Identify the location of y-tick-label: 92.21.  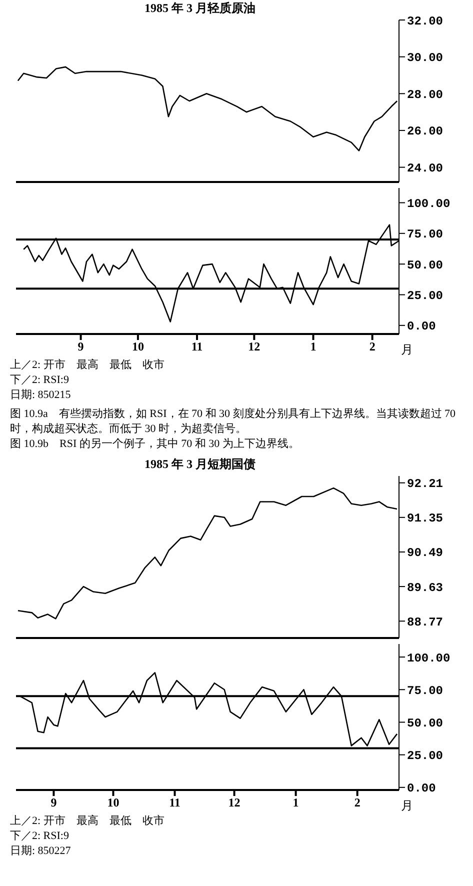
(425, 484).